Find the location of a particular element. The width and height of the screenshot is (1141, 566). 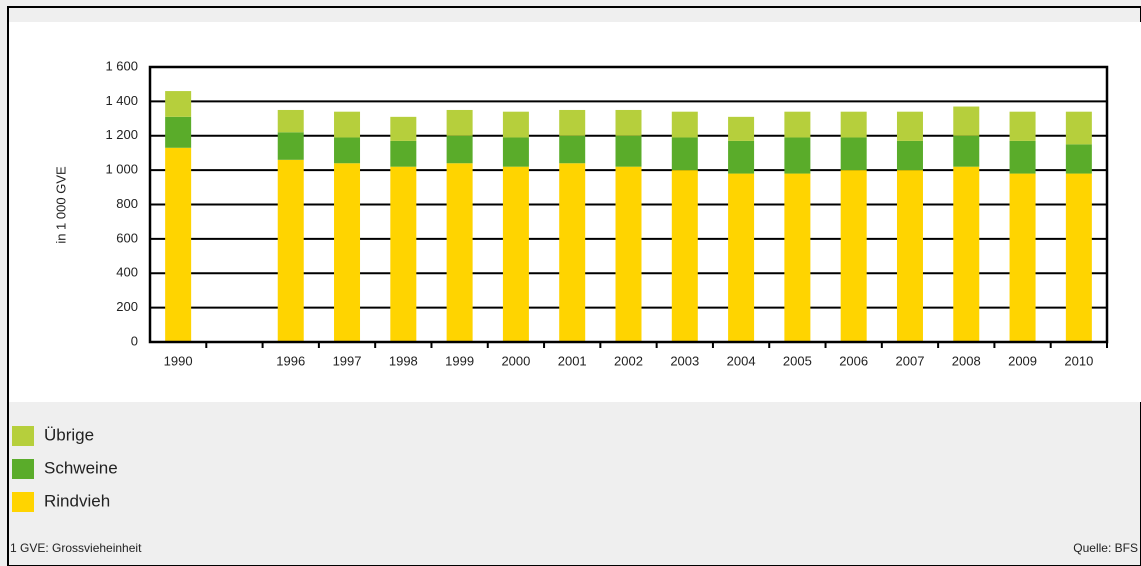

x-tick-label: 1996 is located at coordinates (290, 360).